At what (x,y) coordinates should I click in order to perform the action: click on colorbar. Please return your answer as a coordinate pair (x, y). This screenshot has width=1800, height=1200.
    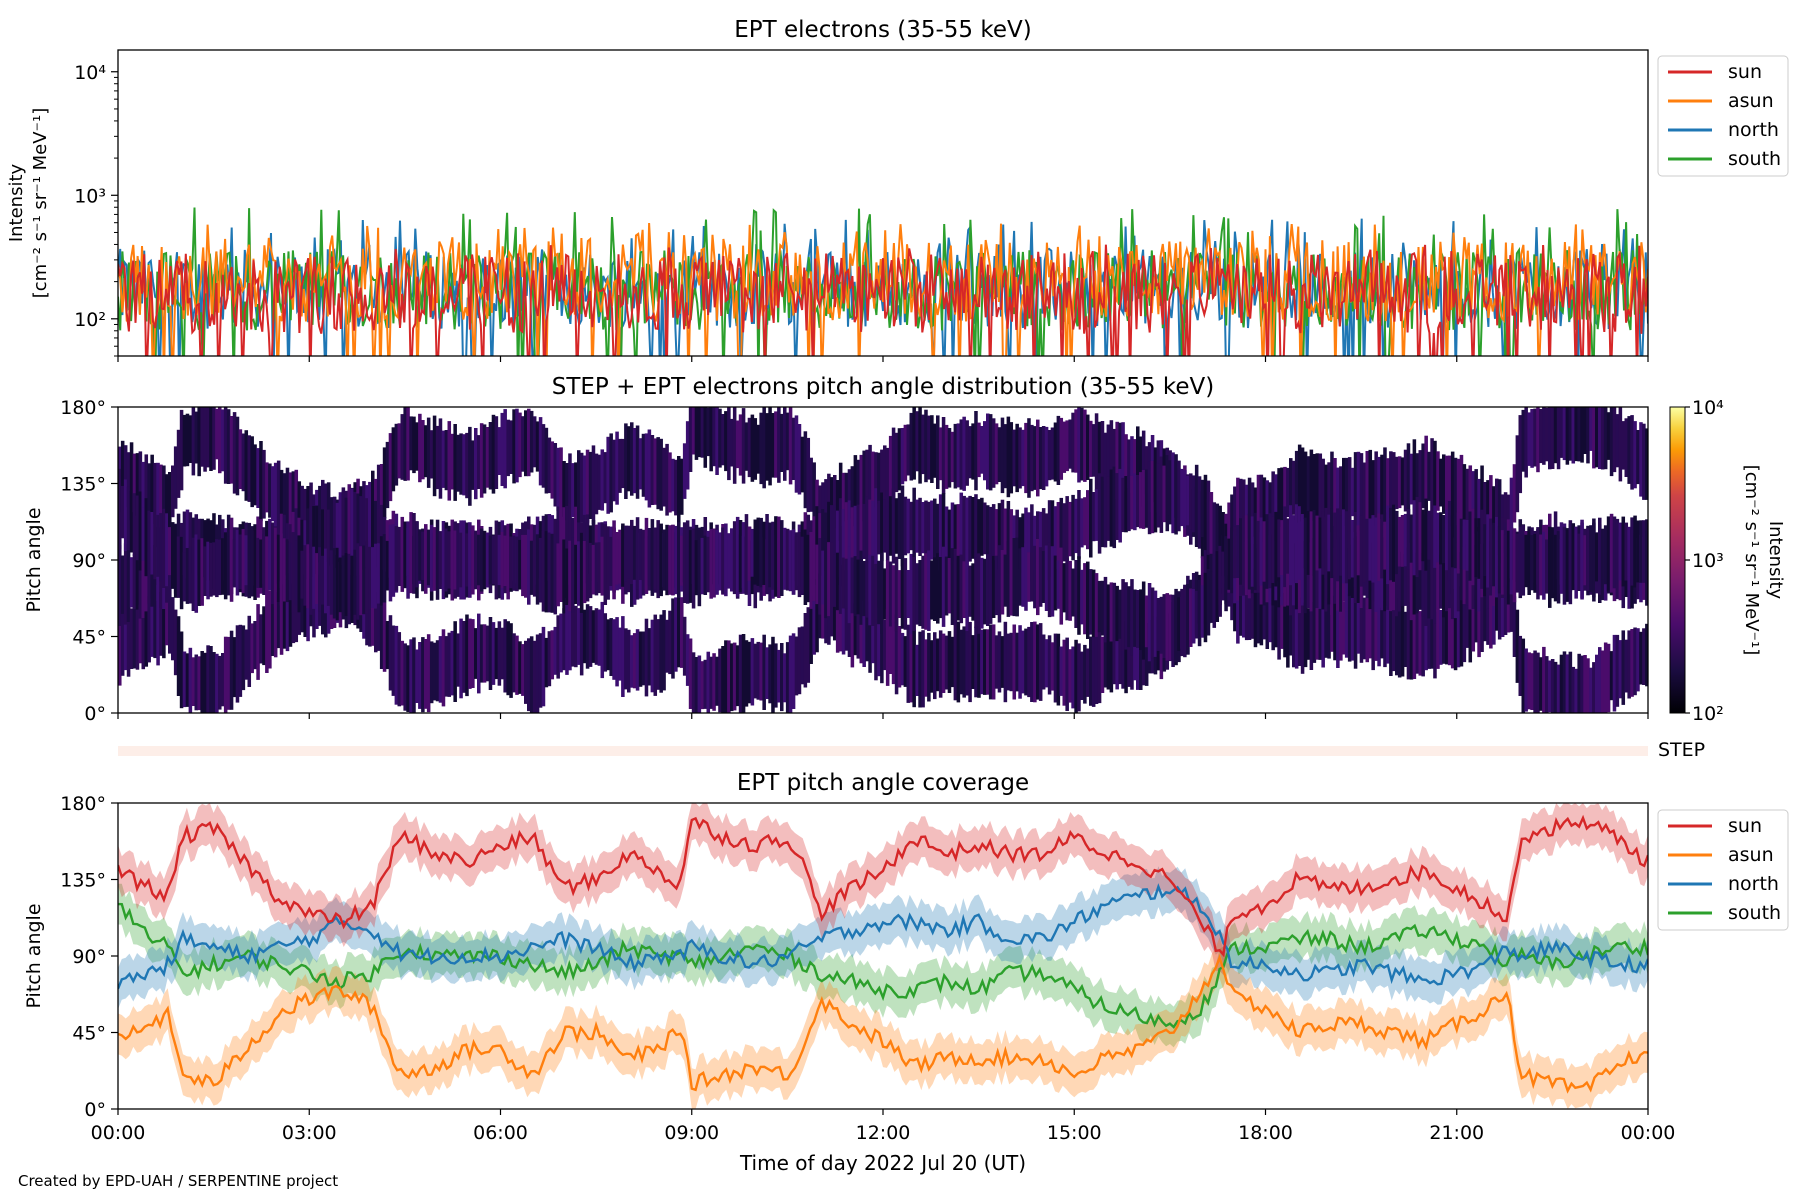
    Looking at the image, I should click on (1677, 560).